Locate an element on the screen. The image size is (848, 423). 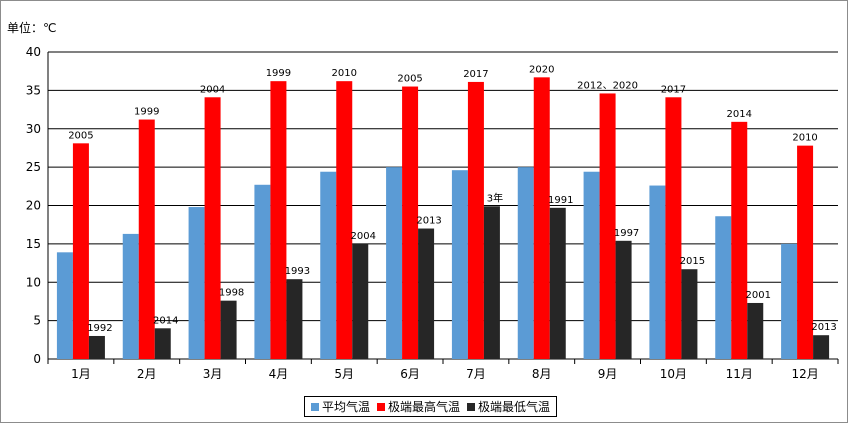
y-tick-label: 5 is located at coordinates (37, 321).